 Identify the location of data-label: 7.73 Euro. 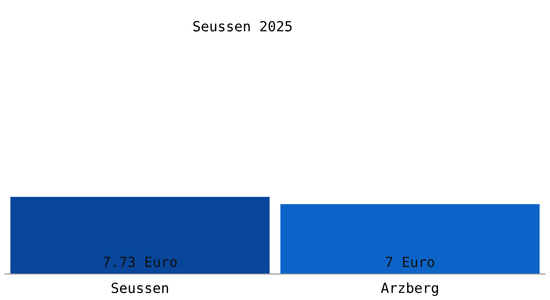
(140, 262).